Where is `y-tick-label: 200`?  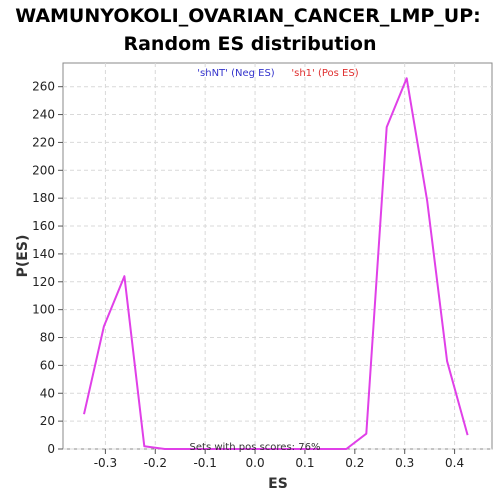
y-tick-label: 200 is located at coordinates (43, 170).